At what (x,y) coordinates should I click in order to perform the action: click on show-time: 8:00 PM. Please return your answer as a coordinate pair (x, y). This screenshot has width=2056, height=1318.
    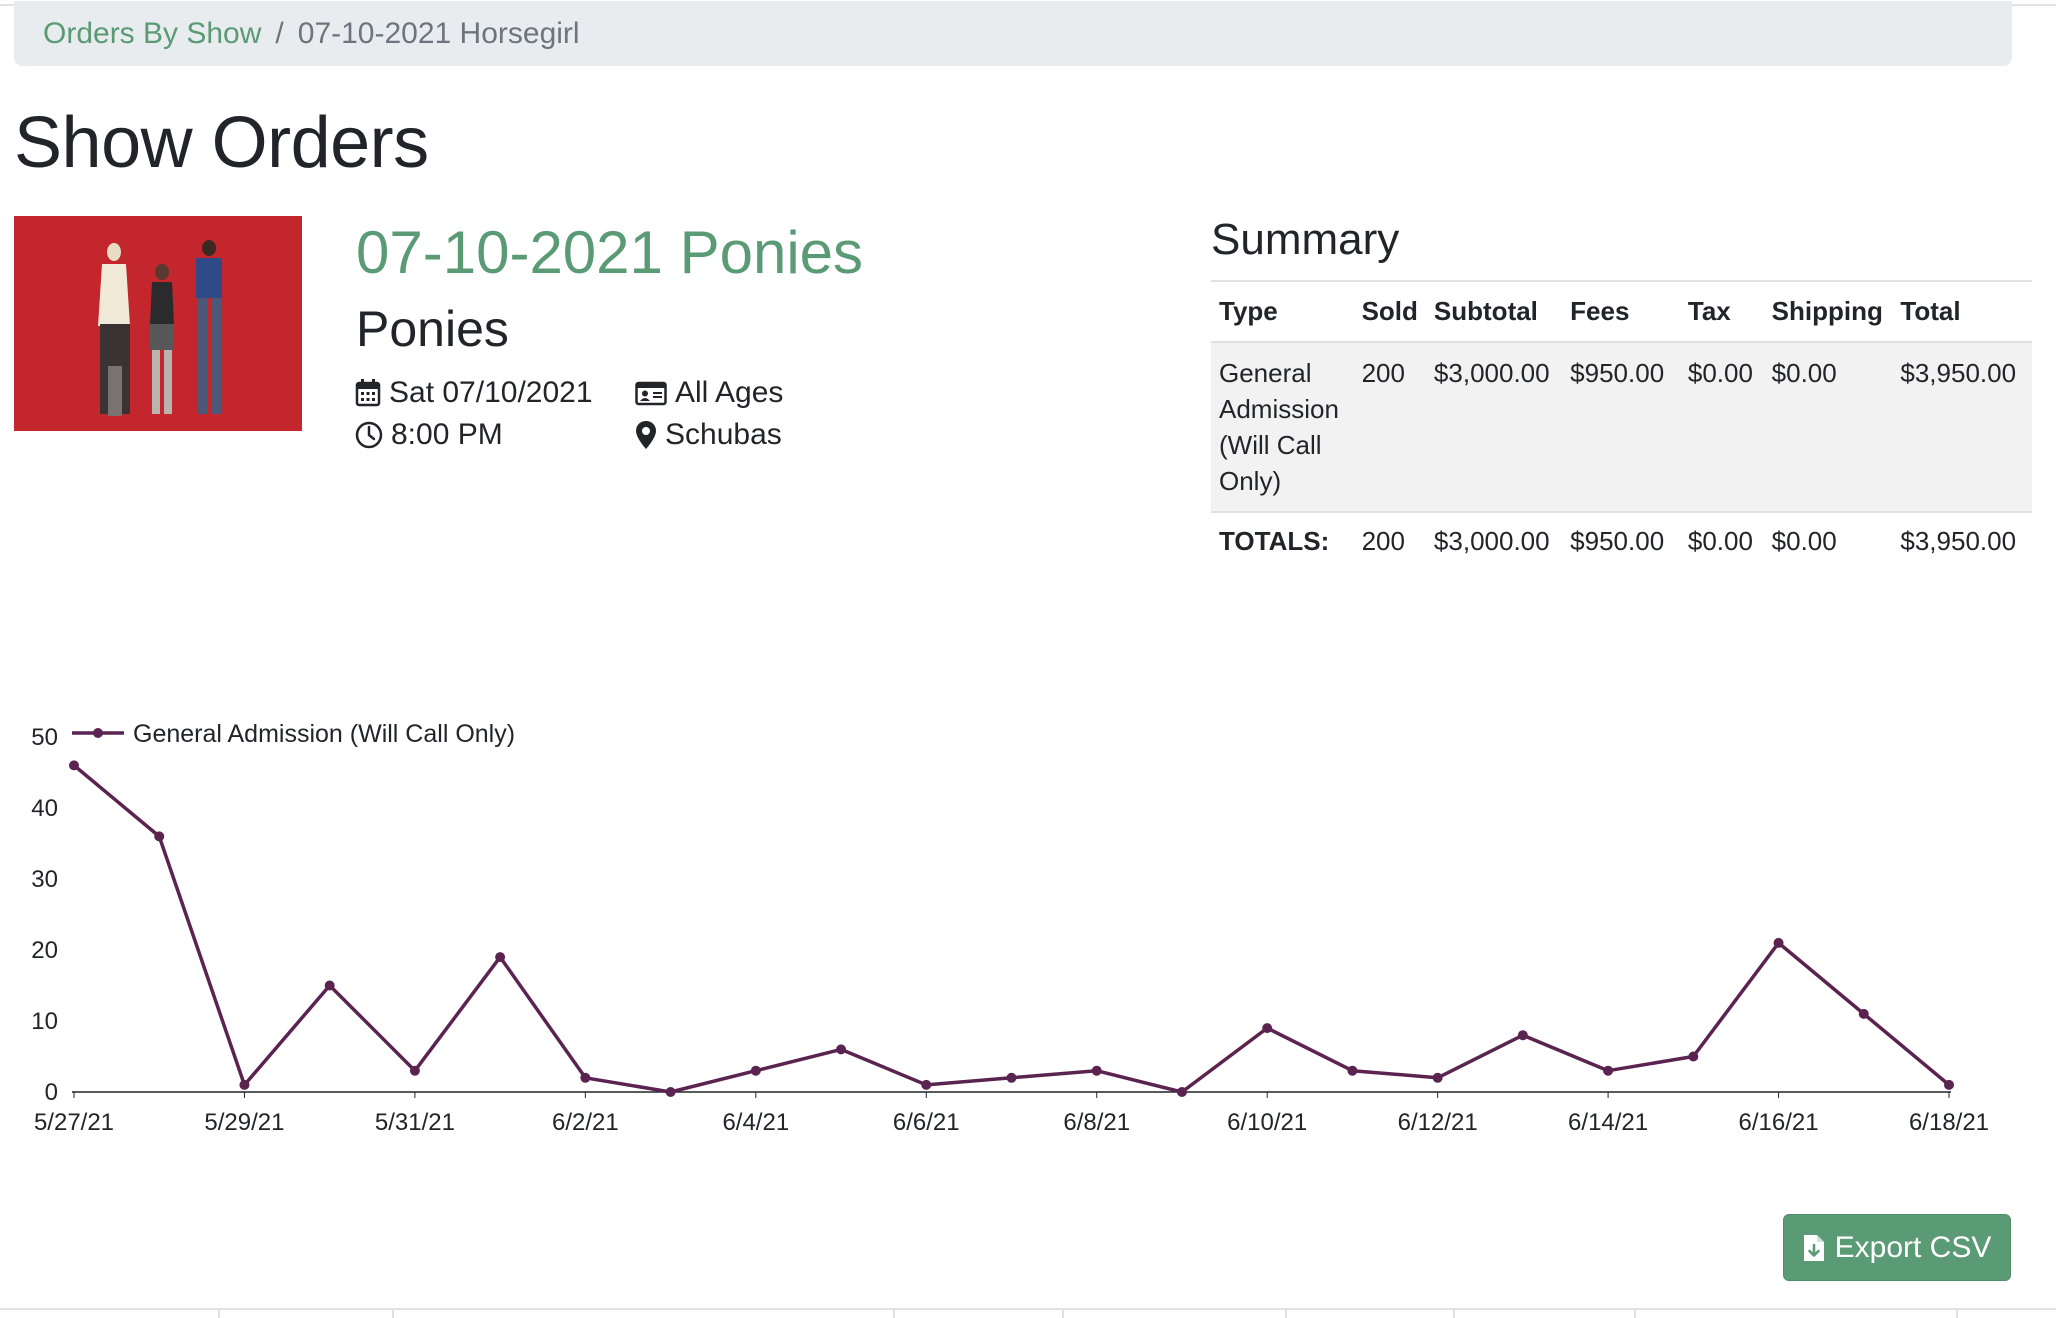
    Looking at the image, I should click on (429, 435).